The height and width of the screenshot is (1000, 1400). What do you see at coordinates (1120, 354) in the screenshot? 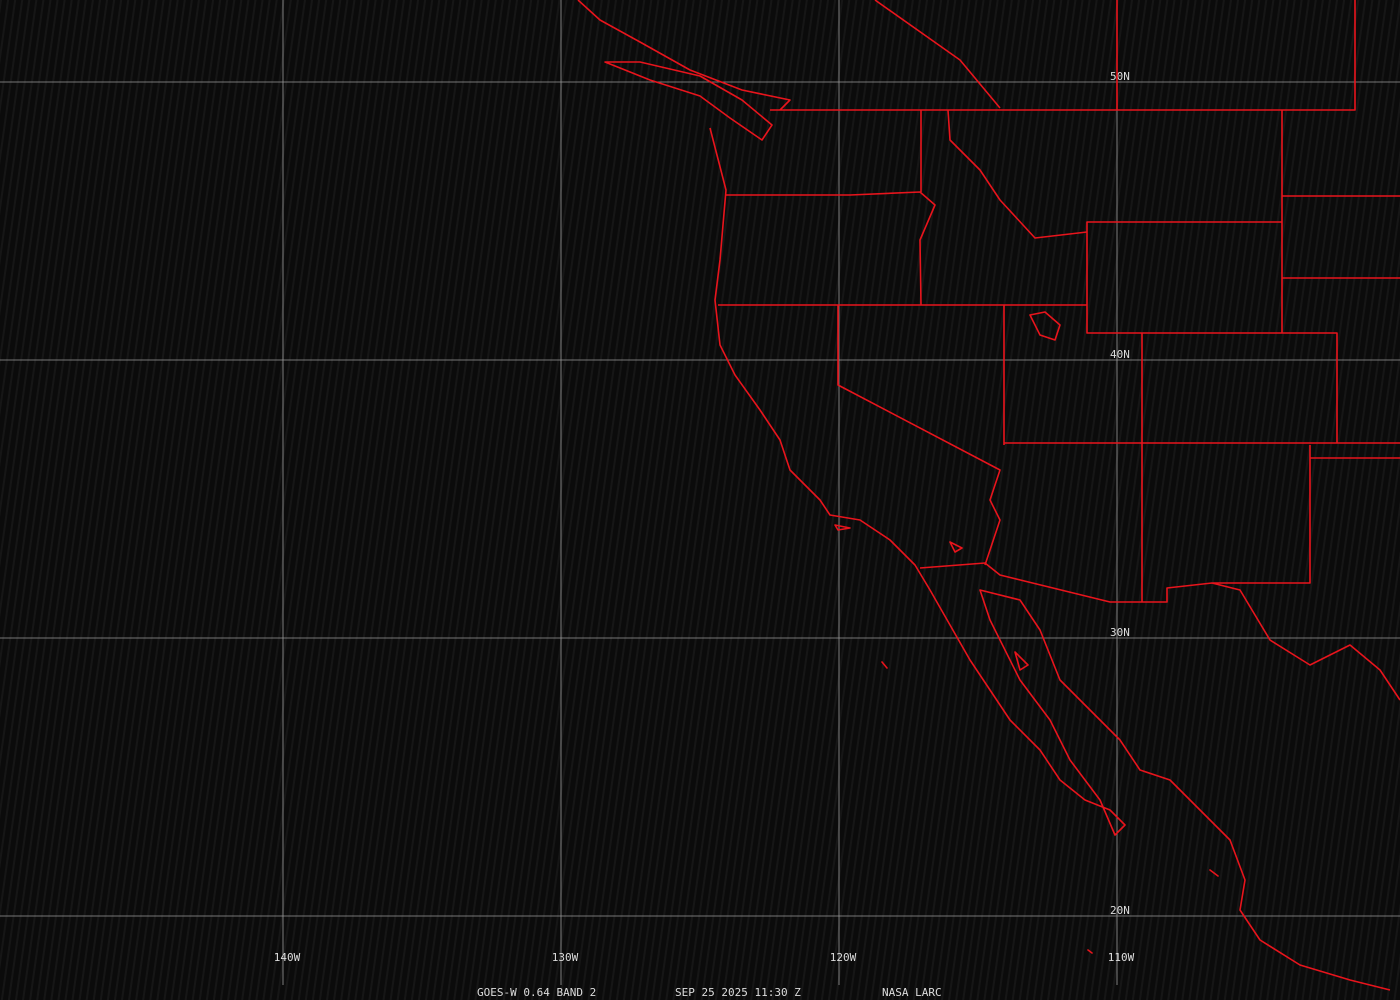
I see `latitude-label: 40N` at bounding box center [1120, 354].